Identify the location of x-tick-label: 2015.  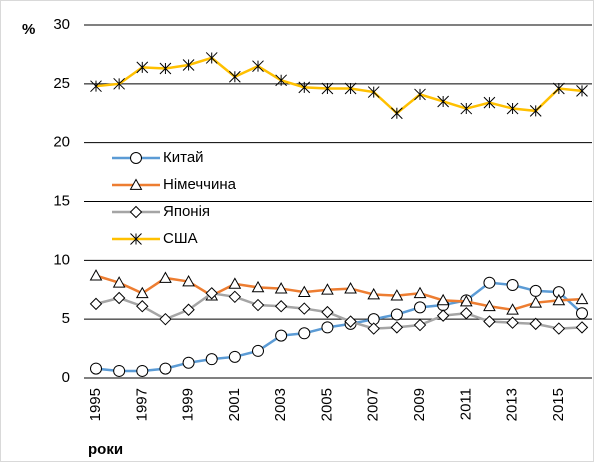
(558, 404).